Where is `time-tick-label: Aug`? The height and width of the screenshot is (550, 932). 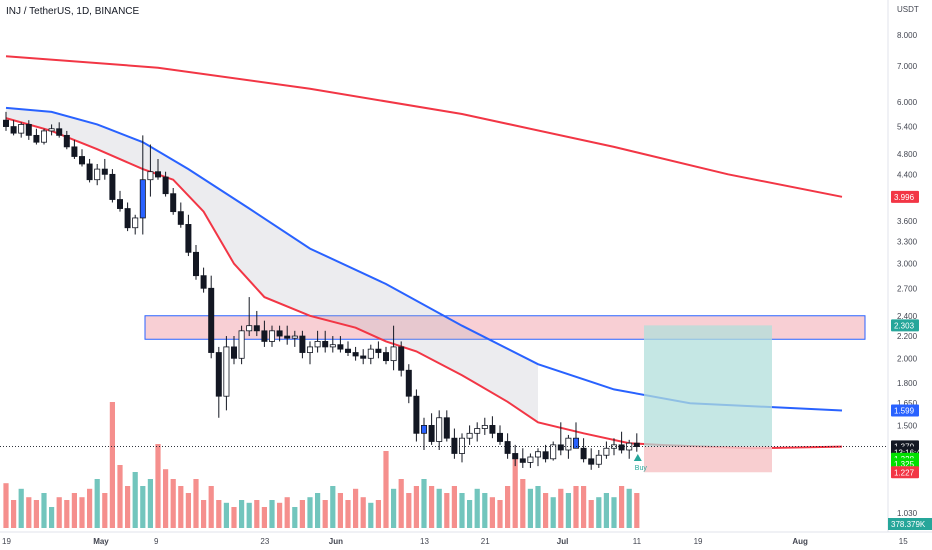
time-tick-label: Aug is located at coordinates (800, 541).